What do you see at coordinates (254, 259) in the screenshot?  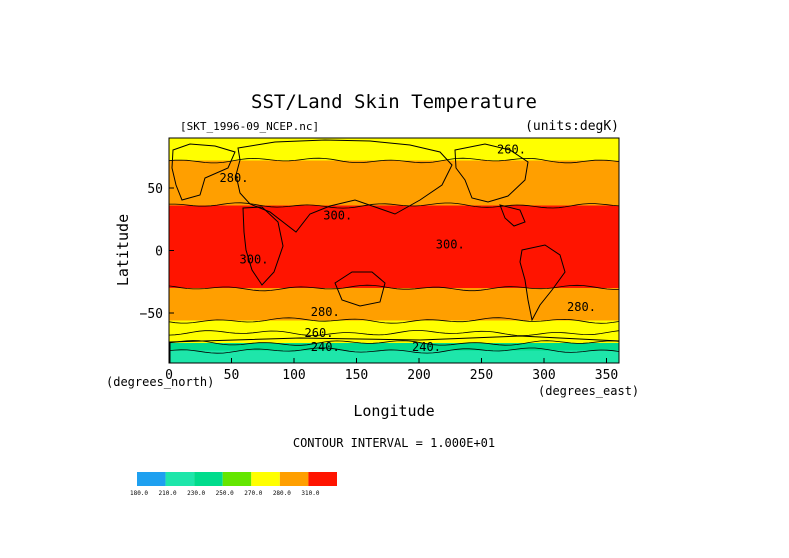 I see `contour-label-3: 300.` at bounding box center [254, 259].